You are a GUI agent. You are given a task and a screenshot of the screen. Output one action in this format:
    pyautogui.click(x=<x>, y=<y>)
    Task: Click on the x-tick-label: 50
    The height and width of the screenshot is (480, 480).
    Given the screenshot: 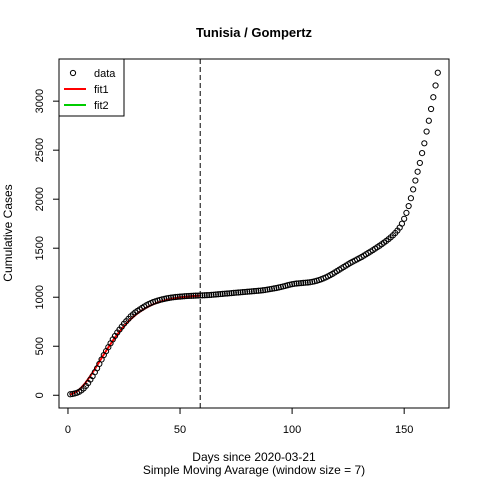 What is the action you would take?
    pyautogui.click(x=180, y=430)
    